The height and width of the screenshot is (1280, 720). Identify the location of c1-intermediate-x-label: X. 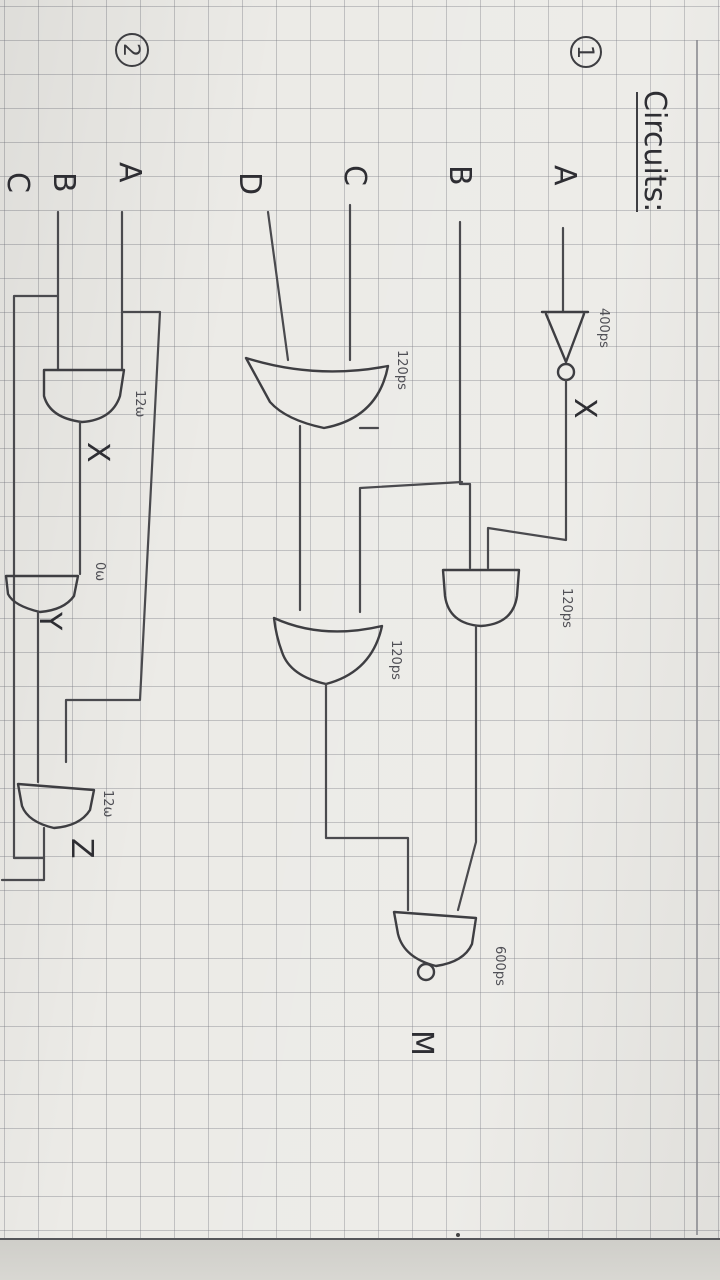
(584, 408).